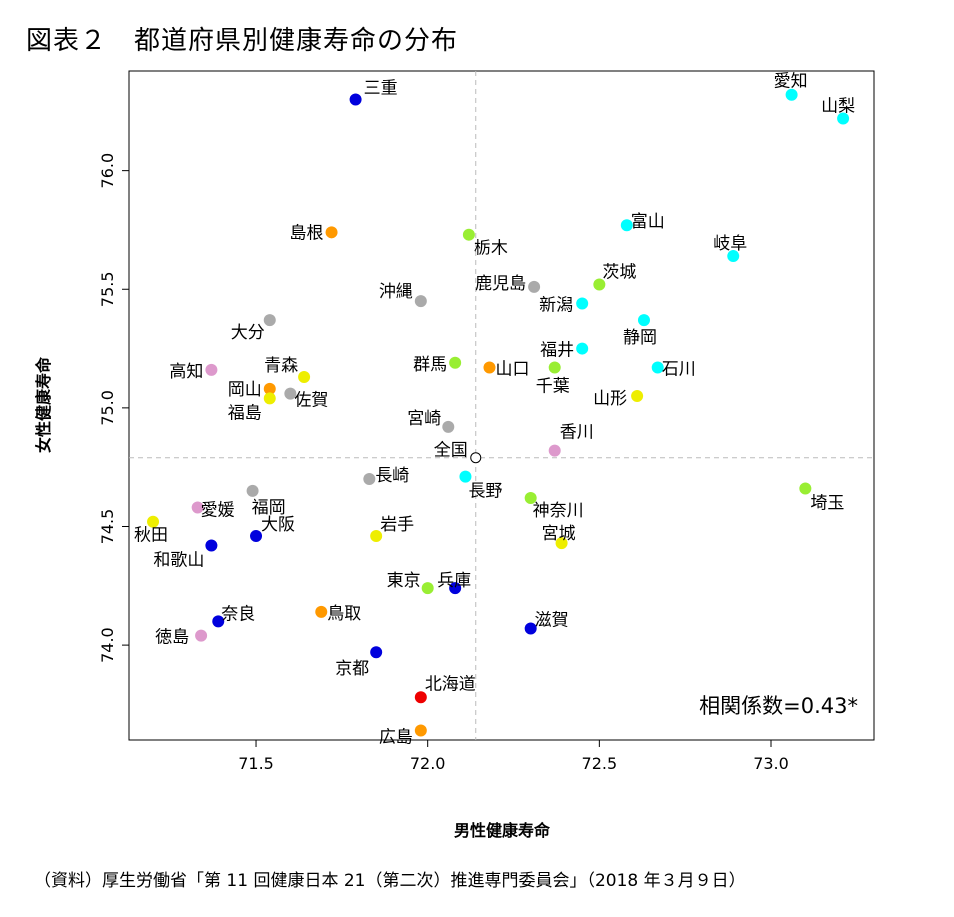 The height and width of the screenshot is (917, 954). Describe the element at coordinates (107, 527) in the screenshot. I see `y-tick-label: 74.5` at that location.